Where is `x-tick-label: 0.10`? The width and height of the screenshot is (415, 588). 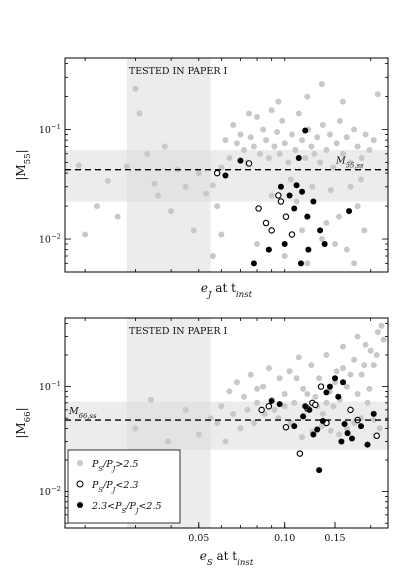 x-tick-label: 0.10 is located at coordinates (284, 538).